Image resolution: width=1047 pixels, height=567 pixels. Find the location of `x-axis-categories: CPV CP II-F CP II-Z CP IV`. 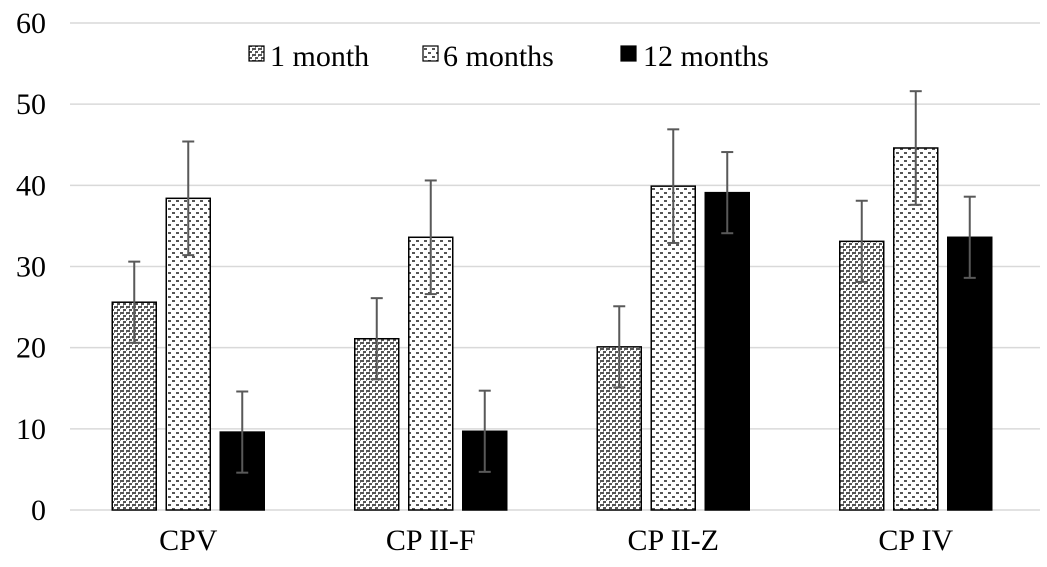

x-axis-categories: CPV CP II-F CP II-Z CP IV is located at coordinates (556, 540).